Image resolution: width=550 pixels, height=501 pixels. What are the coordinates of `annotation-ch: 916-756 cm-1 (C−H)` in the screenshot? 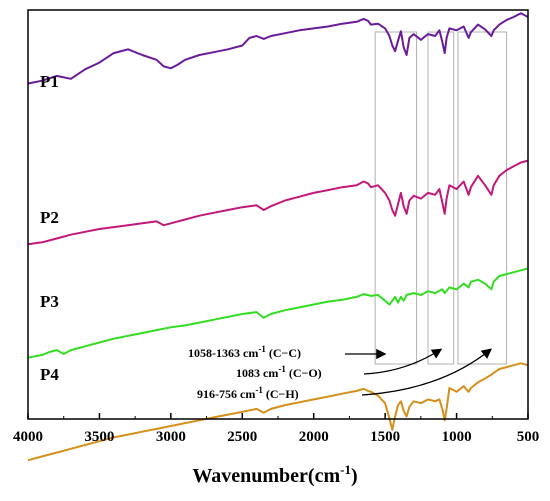 It's located at (248, 393).